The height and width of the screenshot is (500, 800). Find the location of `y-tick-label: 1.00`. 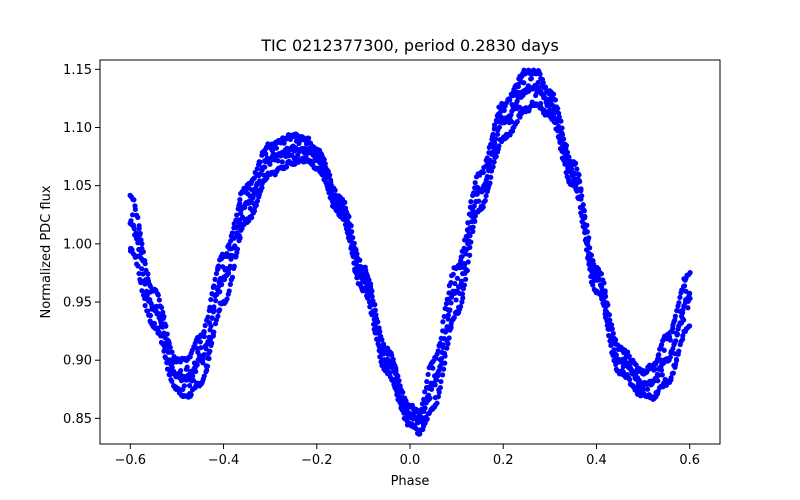

y-tick-label: 1.00 is located at coordinates (77, 244).